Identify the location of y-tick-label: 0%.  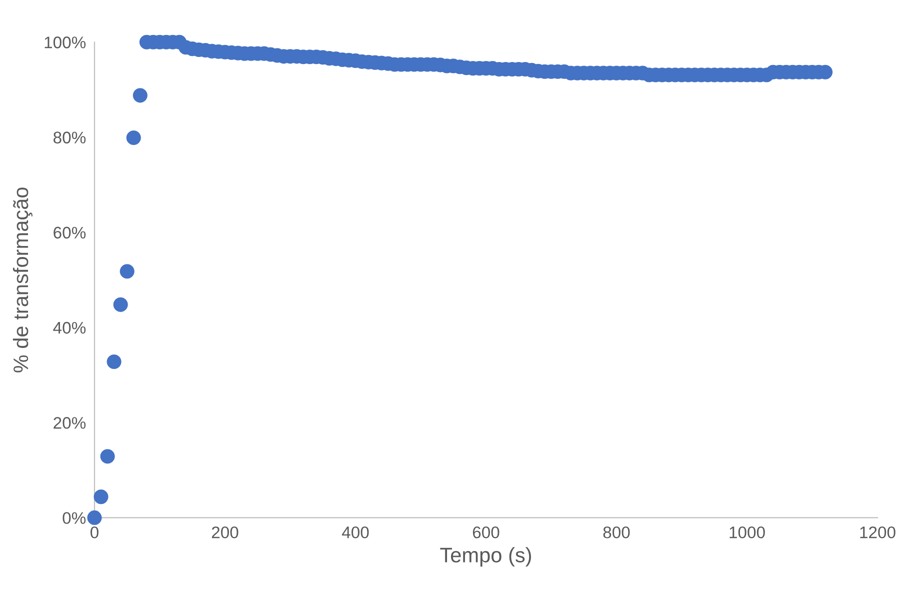
(74, 518).